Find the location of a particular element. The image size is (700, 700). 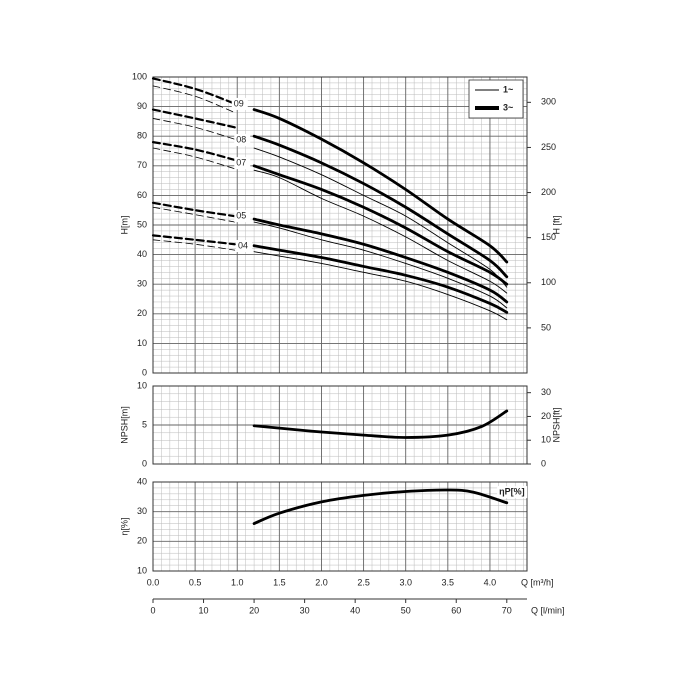

annotation: 07 is located at coordinates (241, 163).